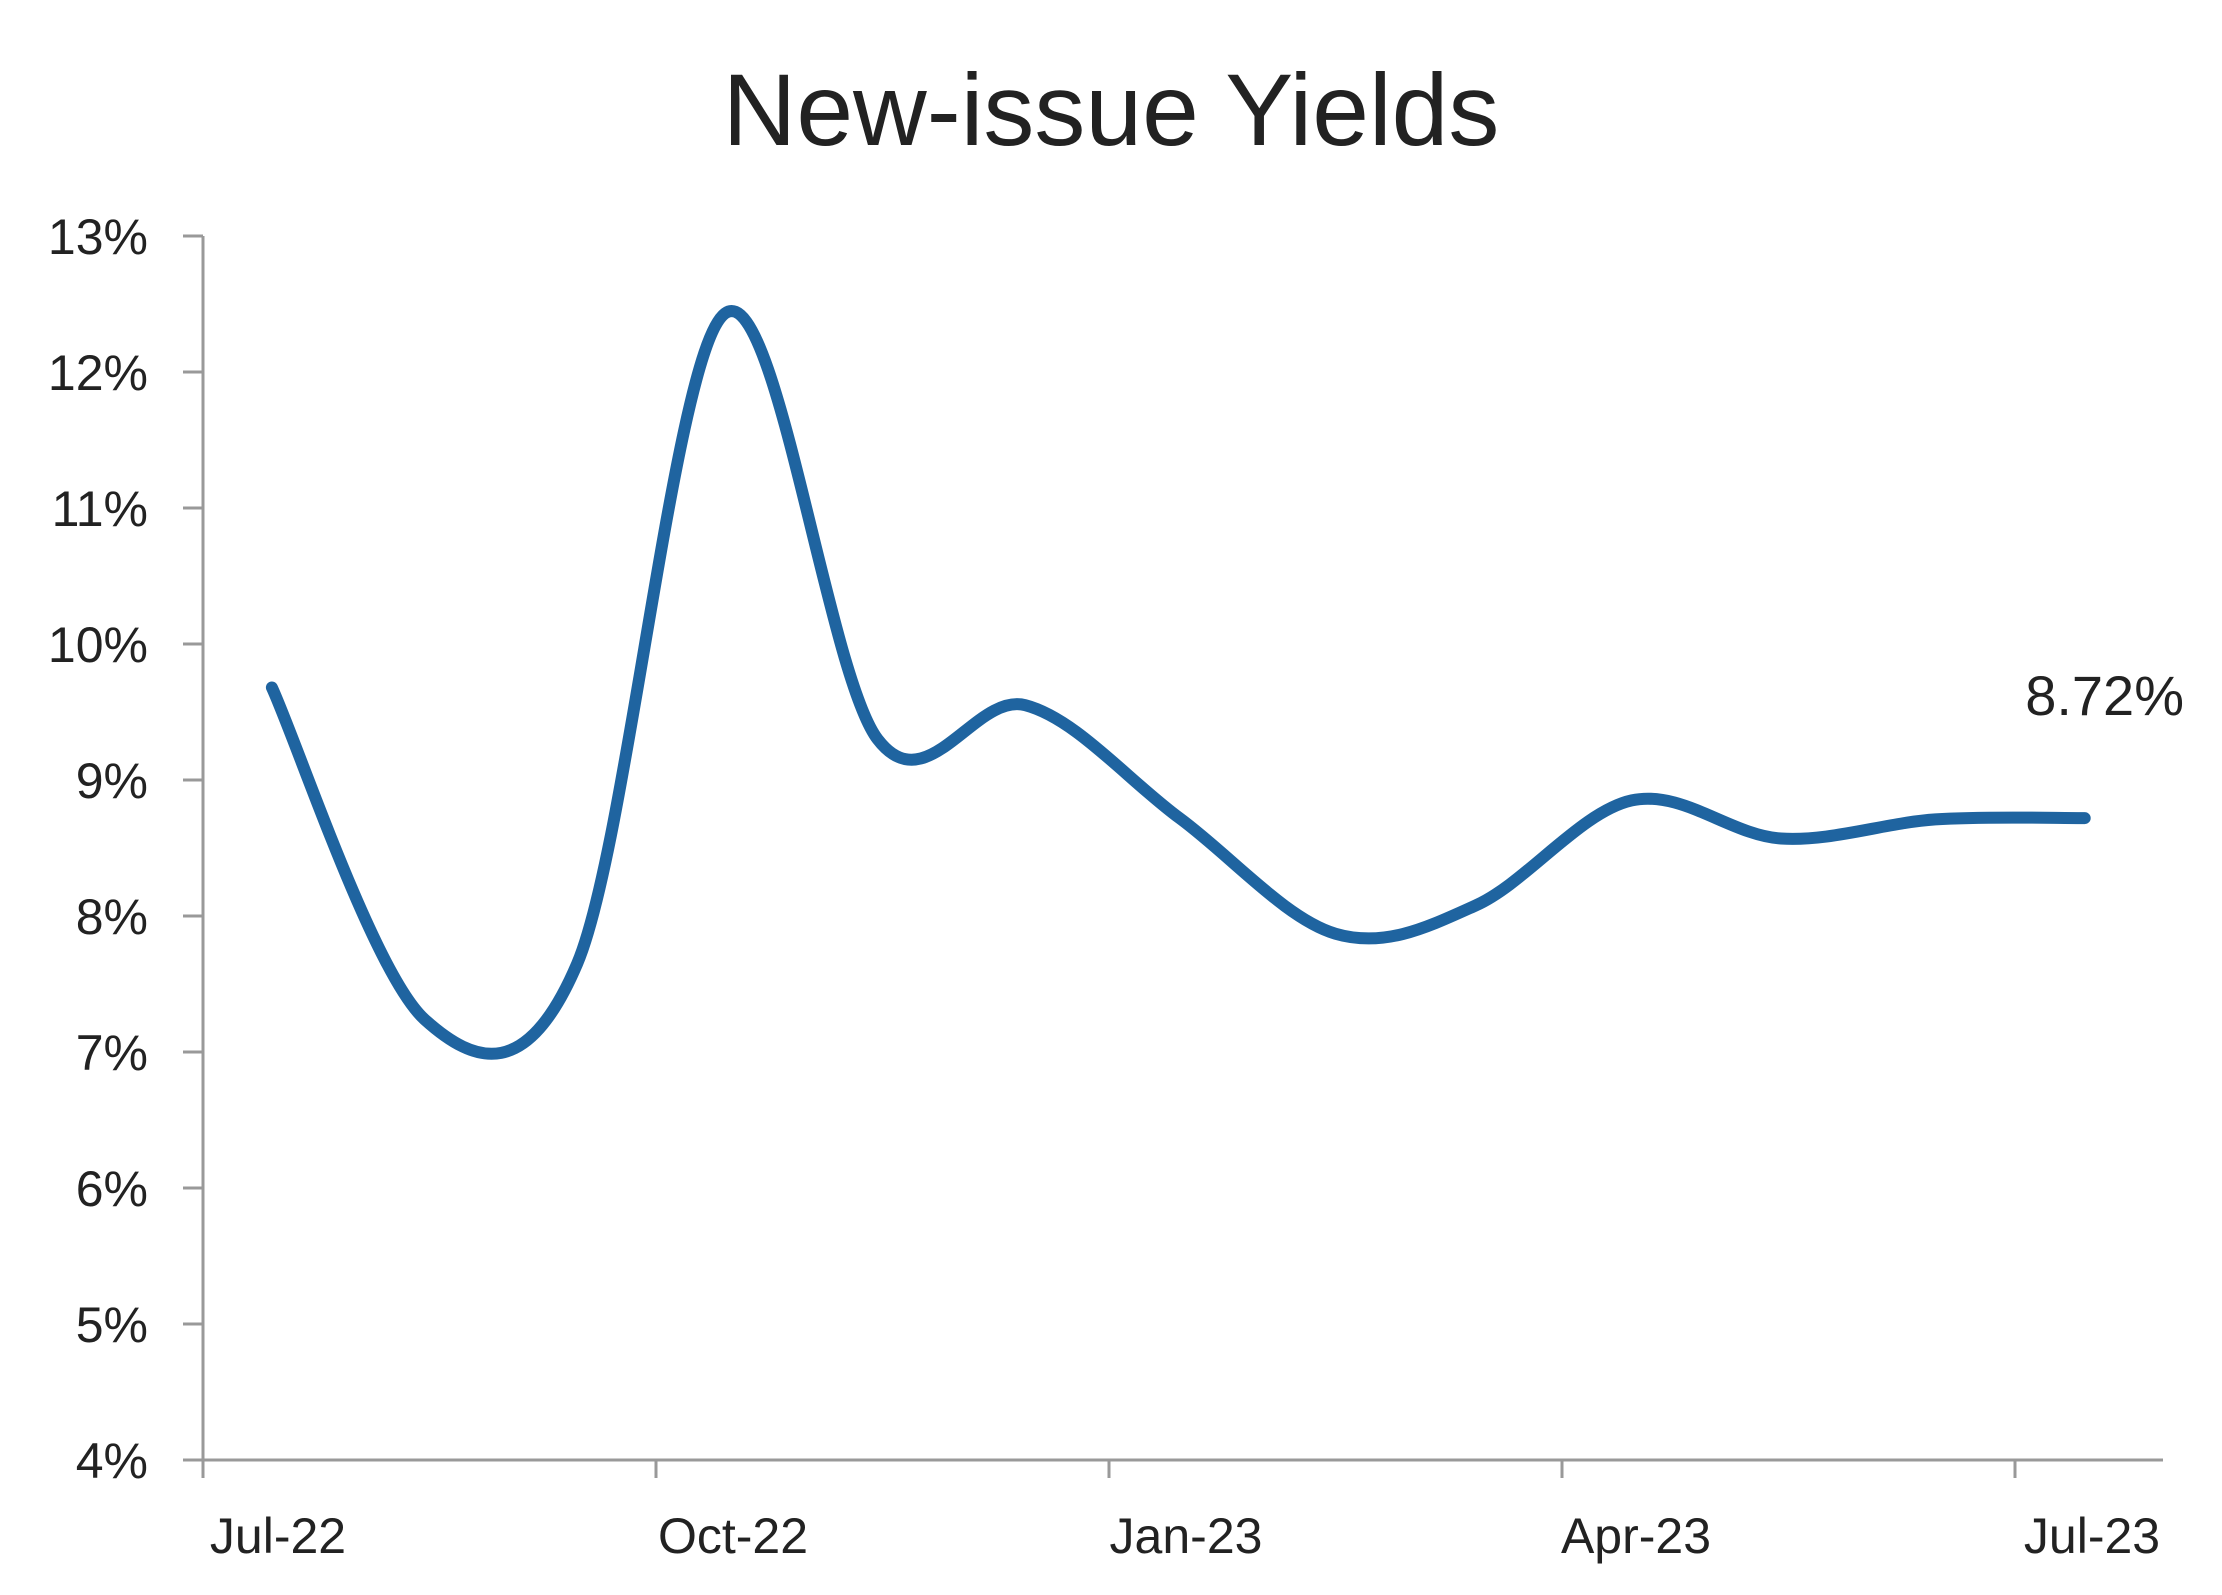 Image resolution: width=2222 pixels, height=1595 pixels. What do you see at coordinates (112, 1325) in the screenshot?
I see `y-tick-label: 5%` at bounding box center [112, 1325].